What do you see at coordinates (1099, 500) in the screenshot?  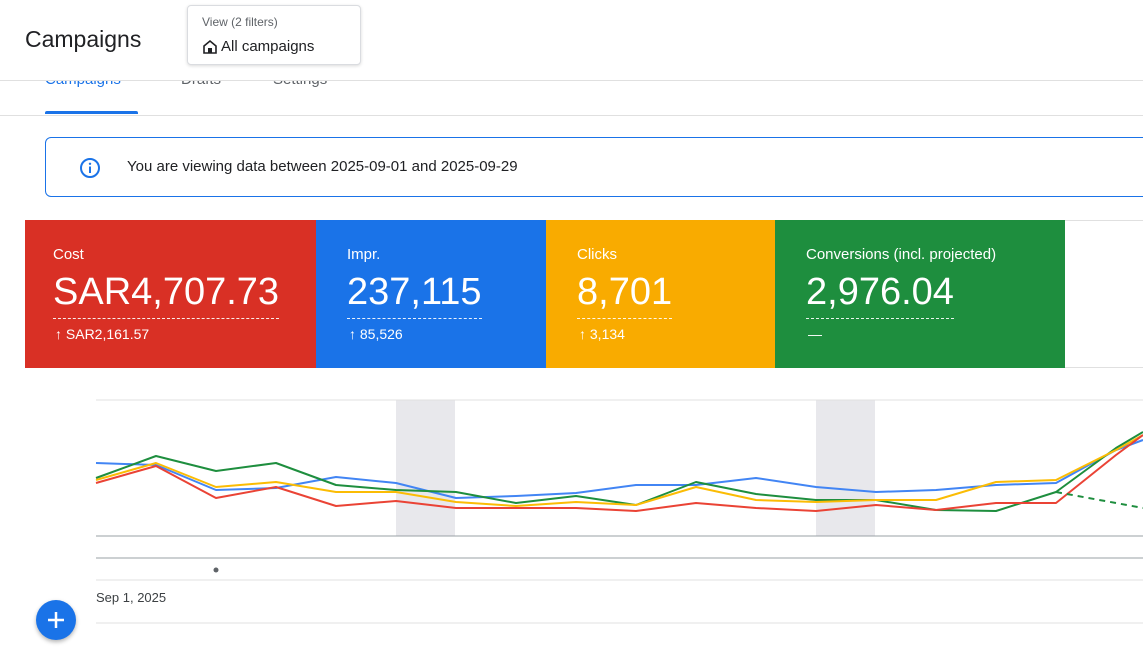 I see `line-projected` at bounding box center [1099, 500].